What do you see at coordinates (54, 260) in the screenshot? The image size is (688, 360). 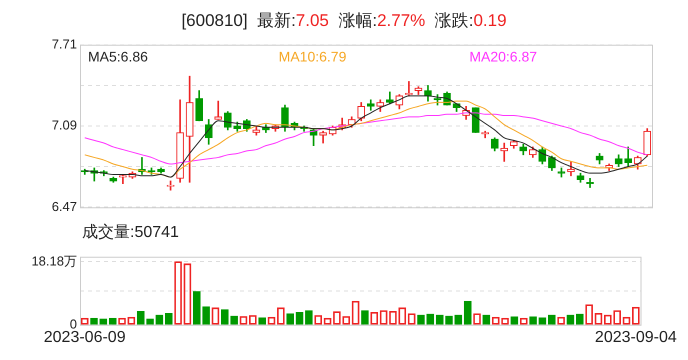 I see `y-tick-label: 18.18万` at bounding box center [54, 260].